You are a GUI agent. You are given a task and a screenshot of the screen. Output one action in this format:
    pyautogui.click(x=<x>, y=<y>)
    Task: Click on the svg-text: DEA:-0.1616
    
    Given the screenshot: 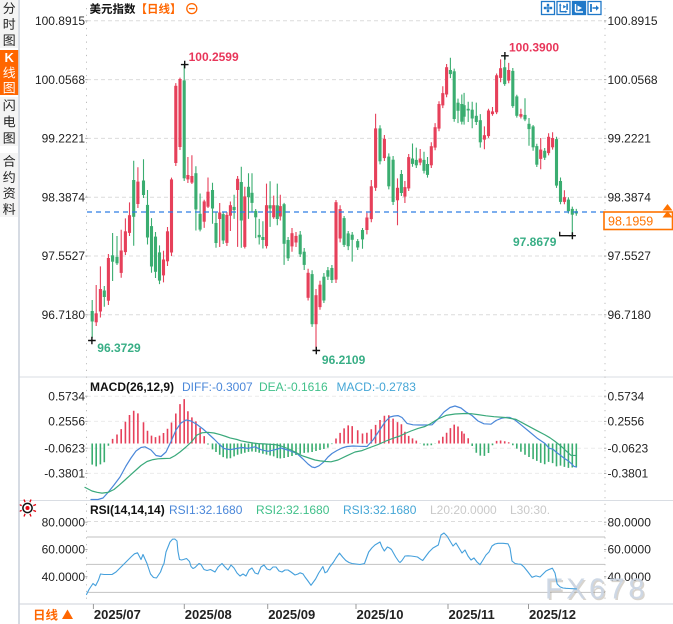 What is the action you would take?
    pyautogui.click(x=293, y=387)
    